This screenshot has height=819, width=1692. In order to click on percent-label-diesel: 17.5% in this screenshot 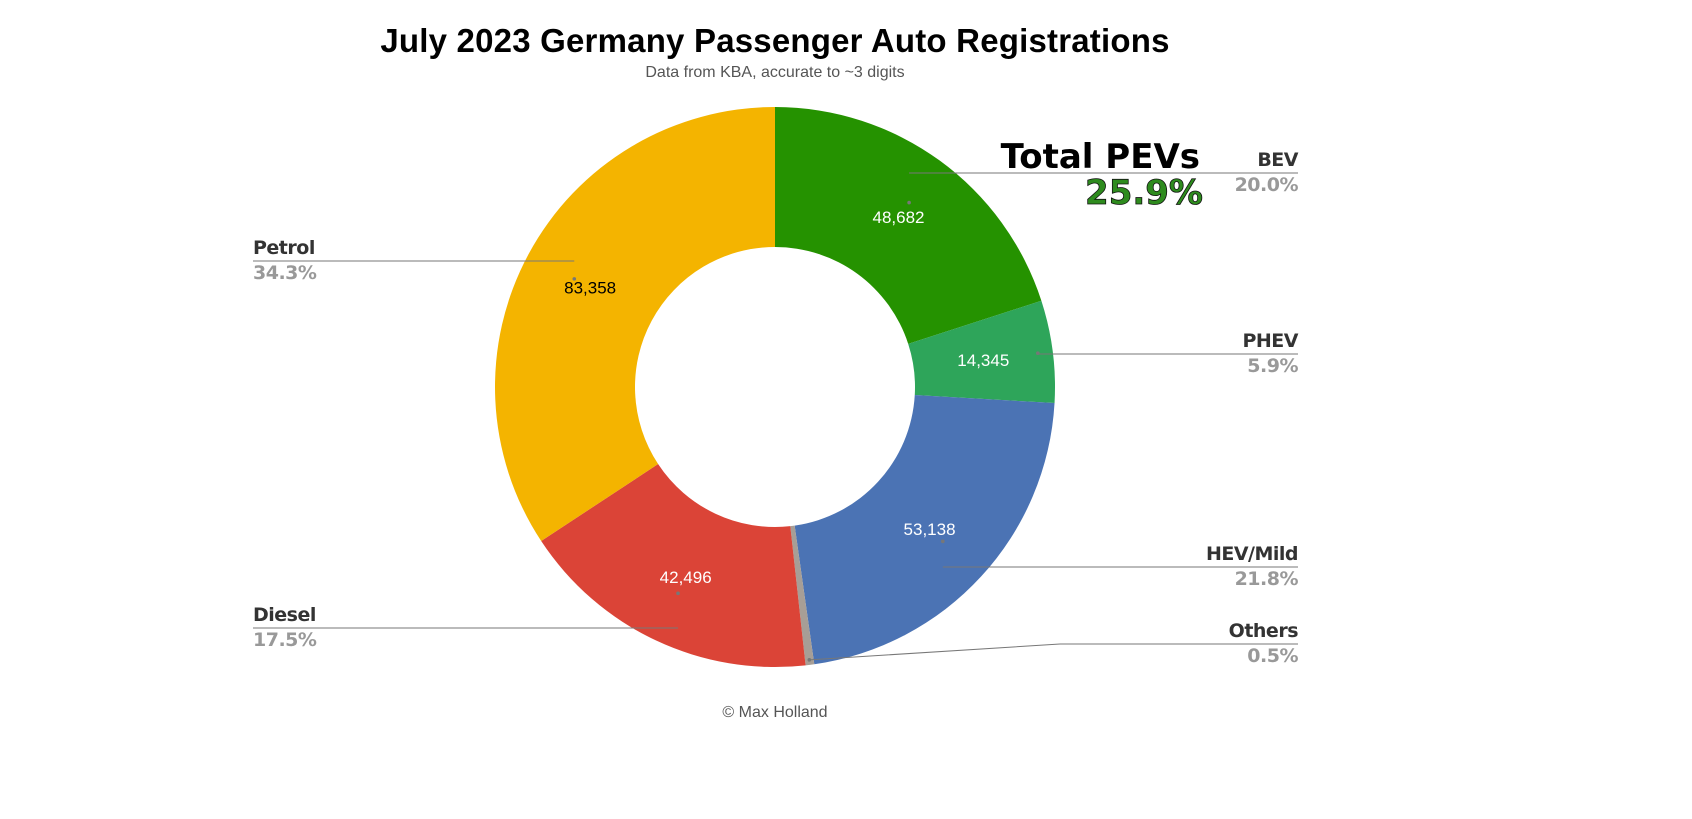, I will do `click(285, 640)`.